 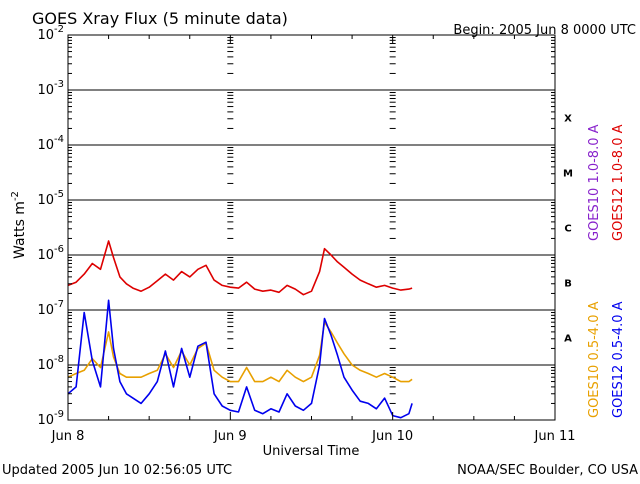 I want to click on y-tick-label: 10⁻³, so click(x=50, y=88).